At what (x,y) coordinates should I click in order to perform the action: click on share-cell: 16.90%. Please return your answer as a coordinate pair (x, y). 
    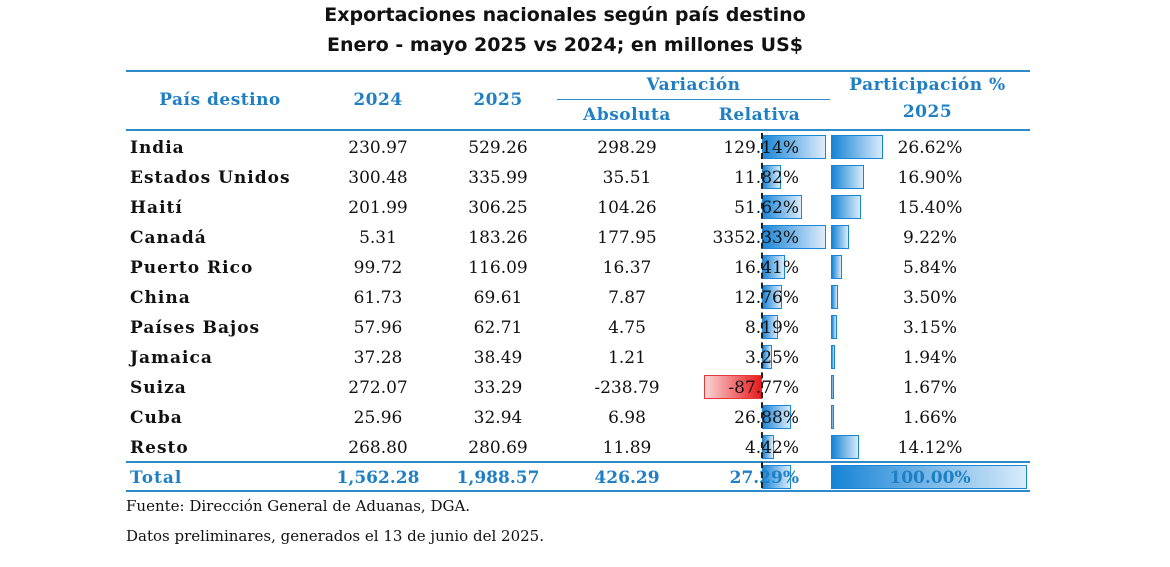
    Looking at the image, I should click on (930, 178).